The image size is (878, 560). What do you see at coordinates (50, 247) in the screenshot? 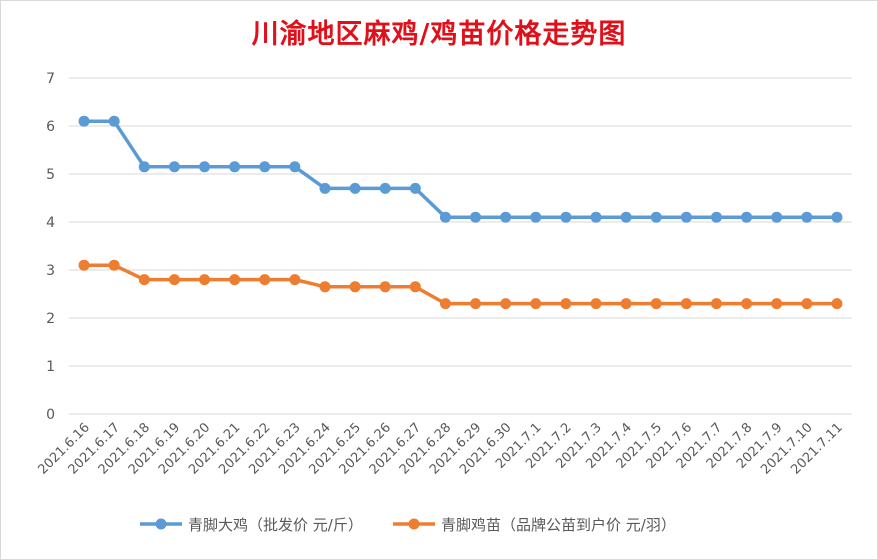
I see `y-axis-tick-labels: 0 1 2 3 4 5 6 7` at bounding box center [50, 247].